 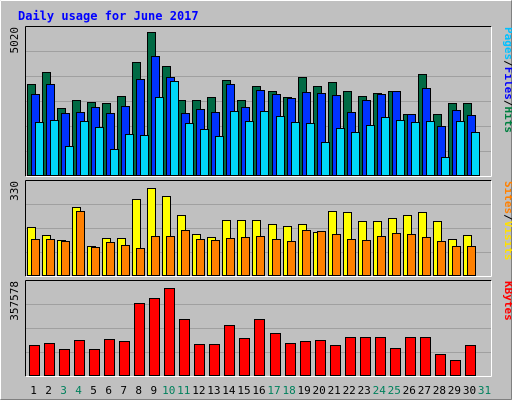 What do you see at coordinates (303, 390) in the screenshot?
I see `x-tick-label: 19` at bounding box center [303, 390].